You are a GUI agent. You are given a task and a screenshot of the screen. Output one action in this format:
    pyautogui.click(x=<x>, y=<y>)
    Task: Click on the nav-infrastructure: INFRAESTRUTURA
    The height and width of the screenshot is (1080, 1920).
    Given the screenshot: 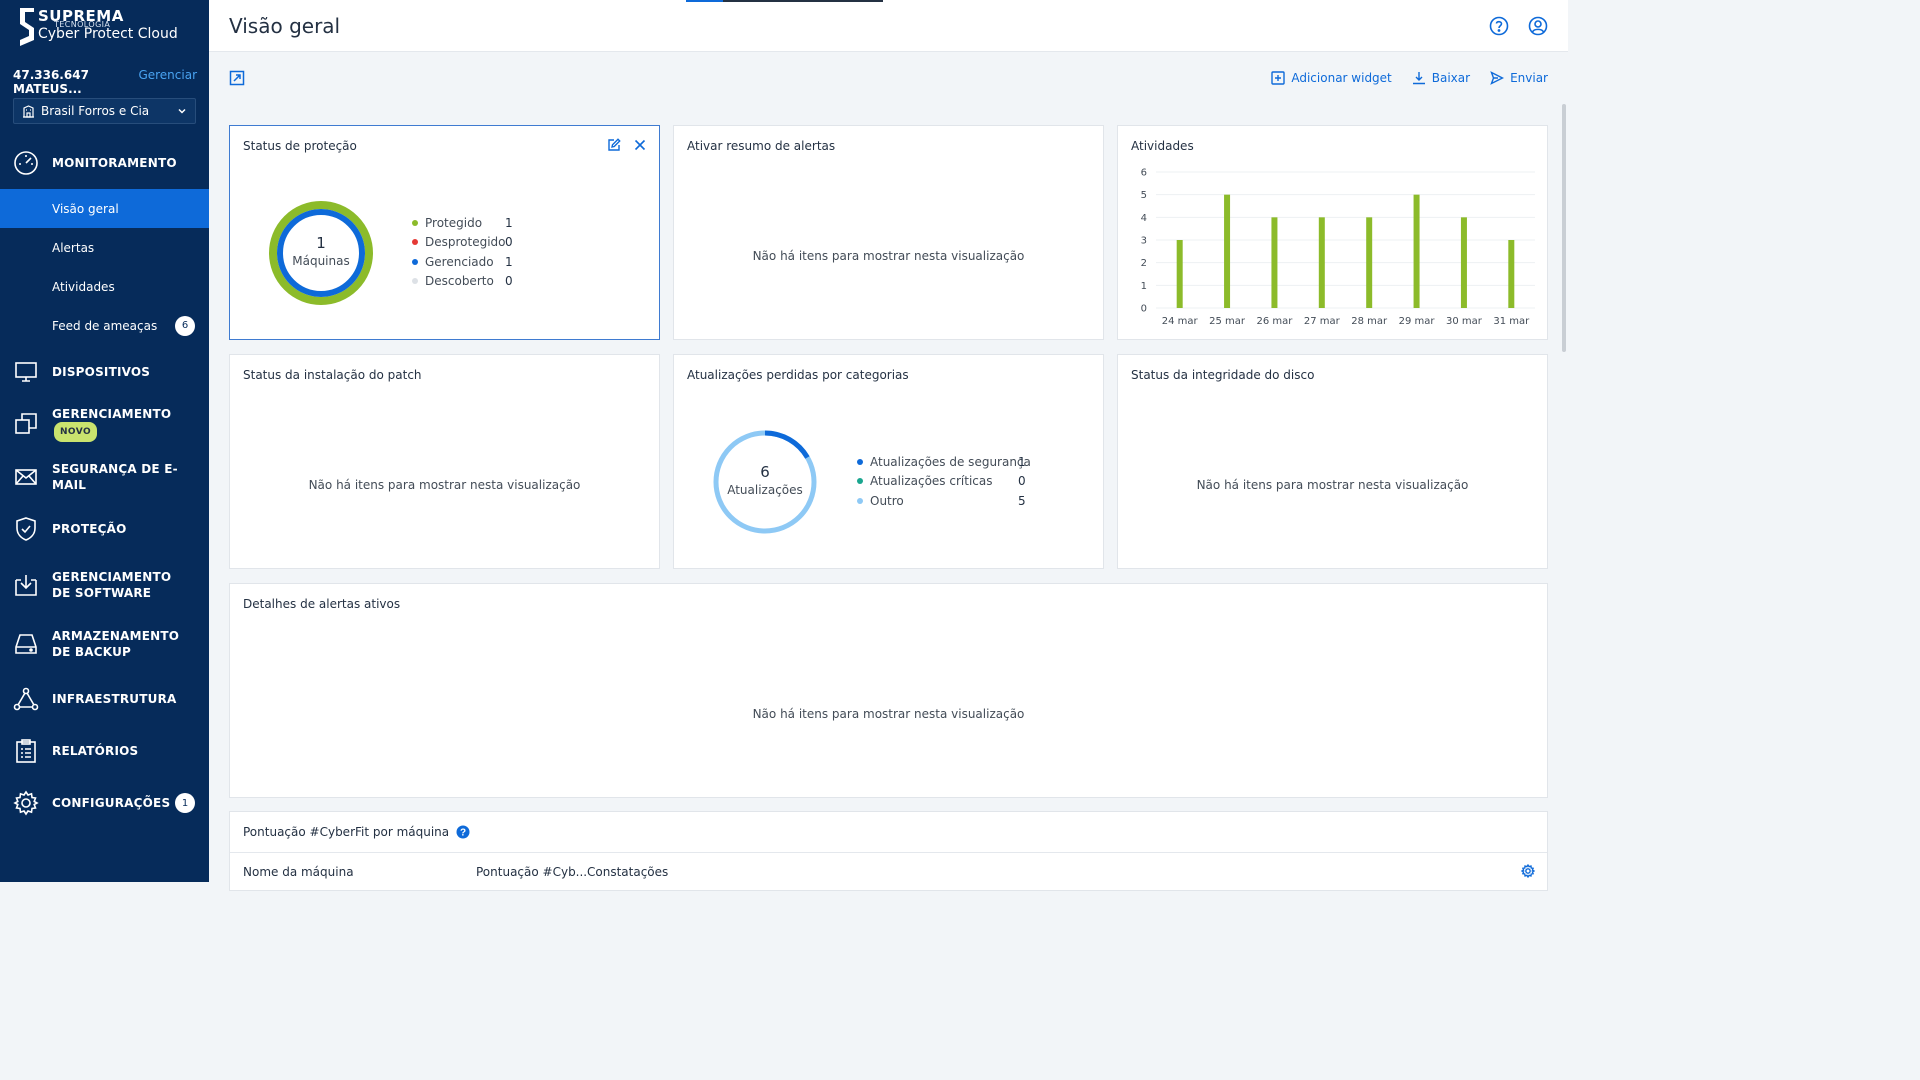 What is the action you would take?
    pyautogui.click(x=104, y=699)
    